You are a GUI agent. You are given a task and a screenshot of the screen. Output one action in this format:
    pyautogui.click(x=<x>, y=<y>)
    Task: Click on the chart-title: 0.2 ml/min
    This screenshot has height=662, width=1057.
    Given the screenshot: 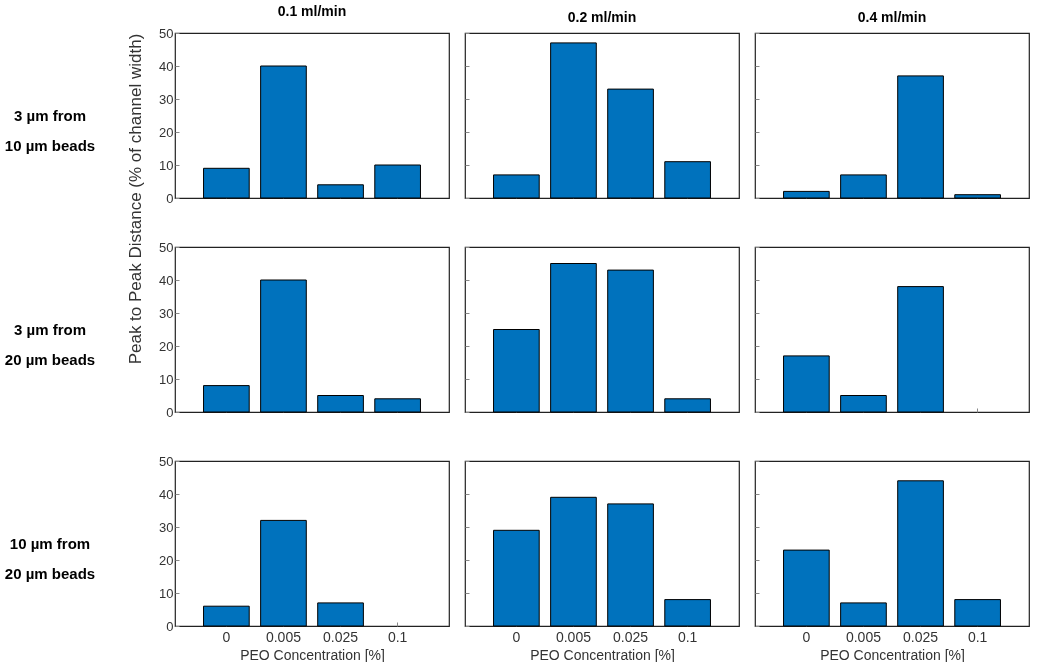 What is the action you would take?
    pyautogui.click(x=602, y=16)
    